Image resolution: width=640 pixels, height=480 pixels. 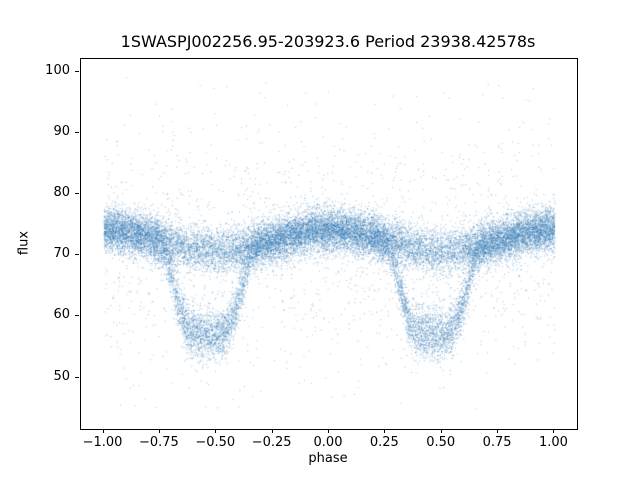 I want to click on y-tick-label: 80, so click(x=61, y=193).